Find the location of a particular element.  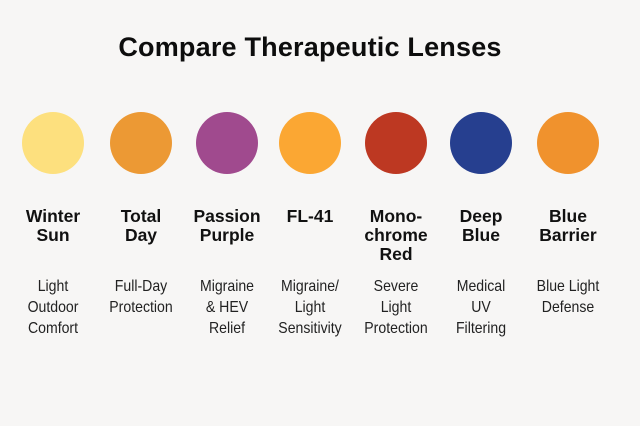

lens-column: FL-41 Migraine/ Light Sensitivity is located at coordinates (310, 224).